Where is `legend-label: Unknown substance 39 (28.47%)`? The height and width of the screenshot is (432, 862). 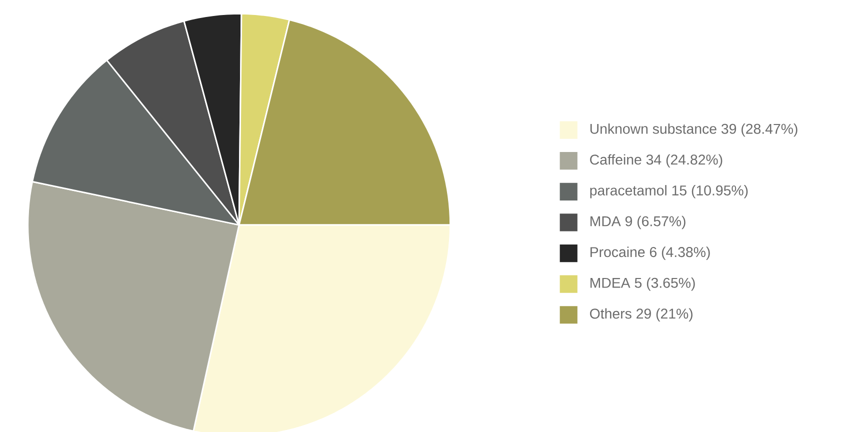
legend-label: Unknown substance 39 (28.47%) is located at coordinates (694, 130).